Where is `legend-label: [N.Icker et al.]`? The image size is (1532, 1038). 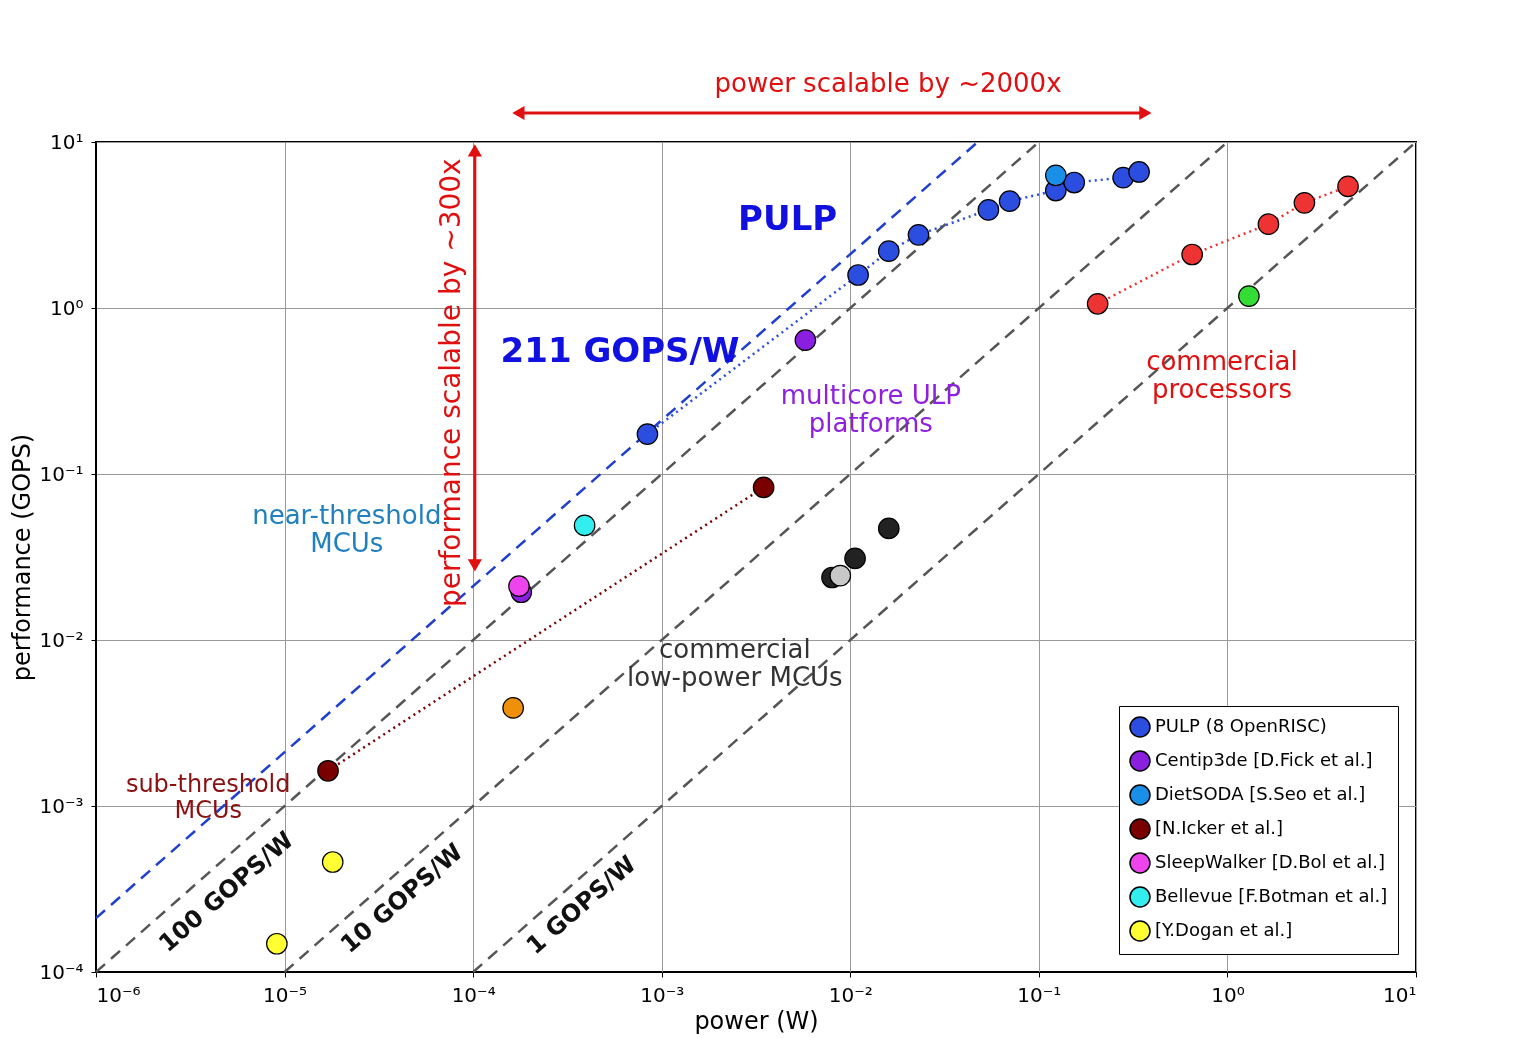 legend-label: [N.Icker et al.] is located at coordinates (1219, 827).